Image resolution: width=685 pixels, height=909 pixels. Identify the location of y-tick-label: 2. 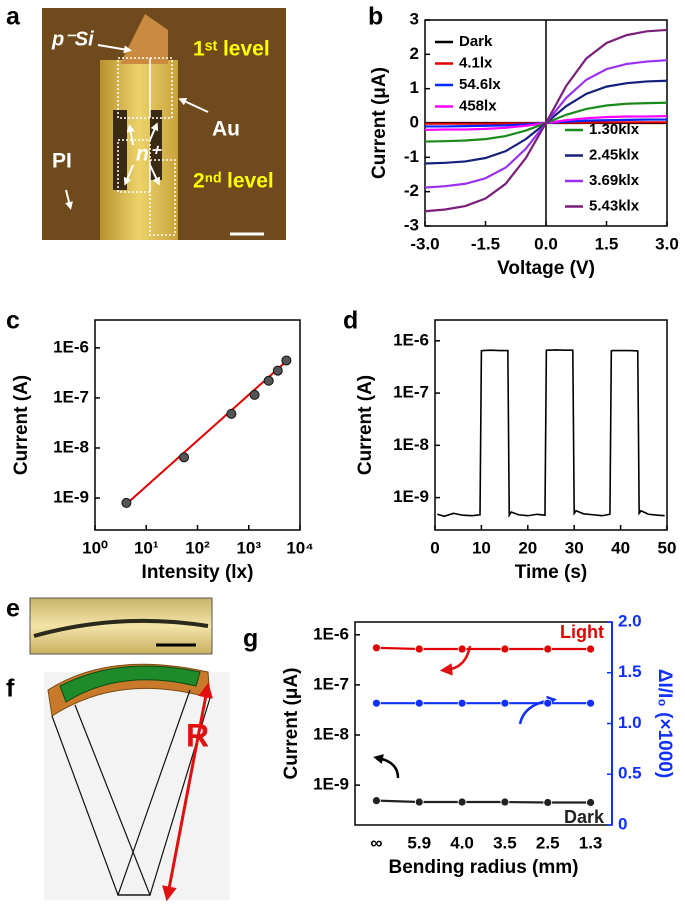
(414, 53).